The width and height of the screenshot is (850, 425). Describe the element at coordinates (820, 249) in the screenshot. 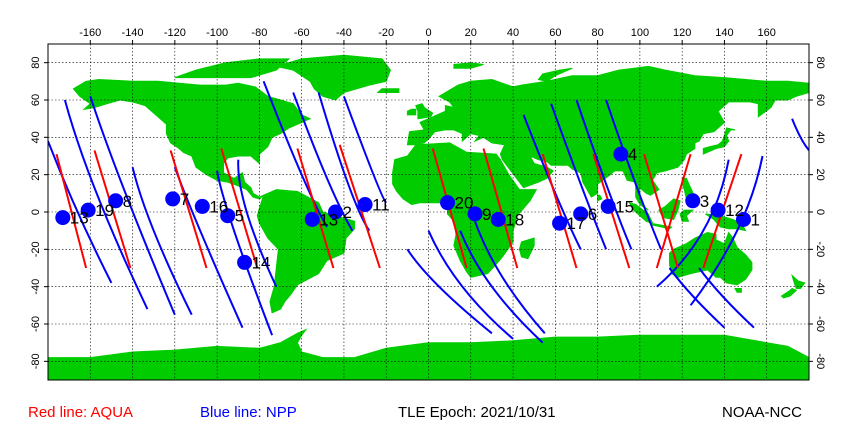

I see `lat-tick-label-right: -20` at that location.